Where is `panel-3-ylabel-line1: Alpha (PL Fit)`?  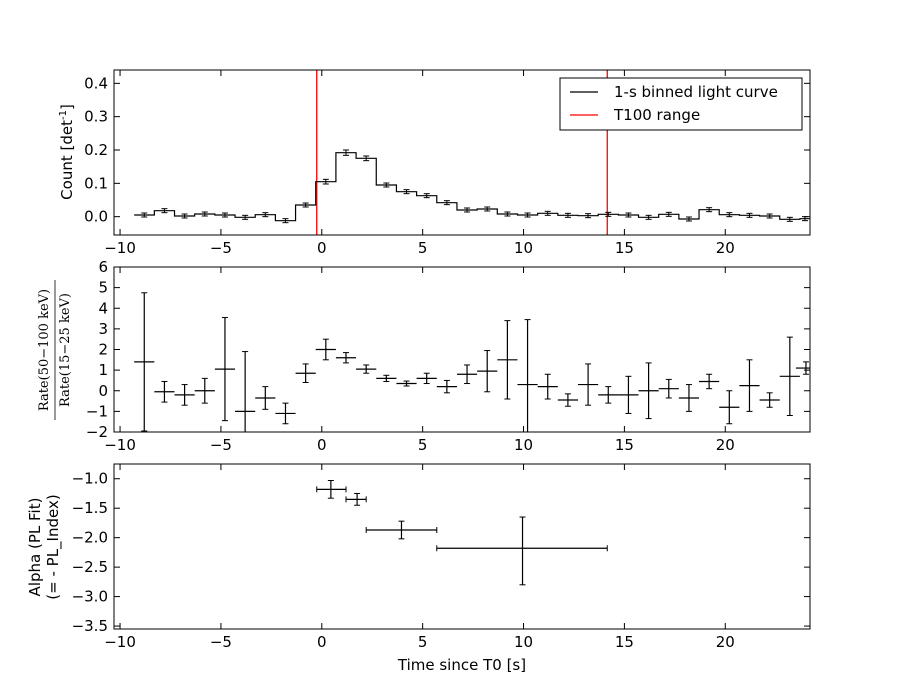
panel-3-ylabel-line1: Alpha (PL Fit) is located at coordinates (35, 547).